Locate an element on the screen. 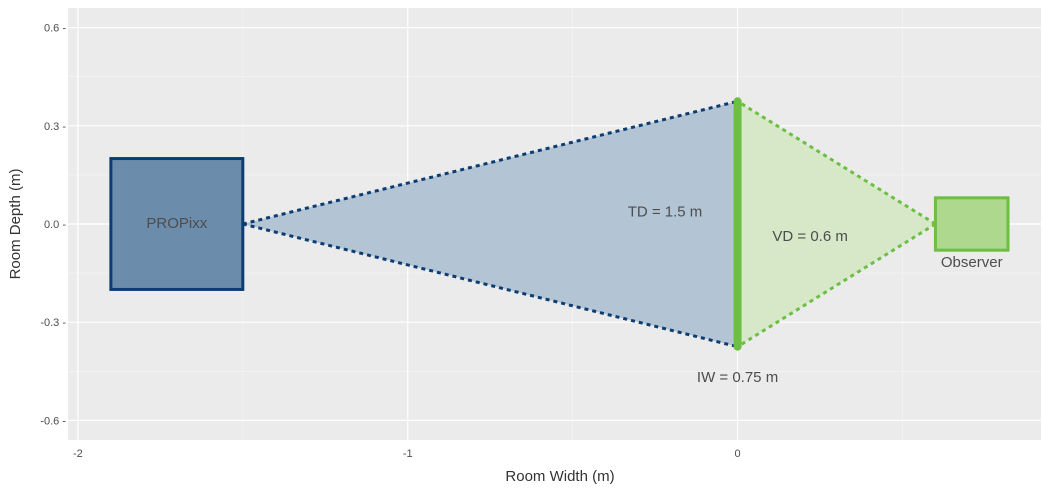 Image resolution: width=1042 pixels, height=489 pixels. y-axis-ticks: -0.6 - -0.3 - 0.0 - 0.3 - 0.6 - is located at coordinates (53, 225).